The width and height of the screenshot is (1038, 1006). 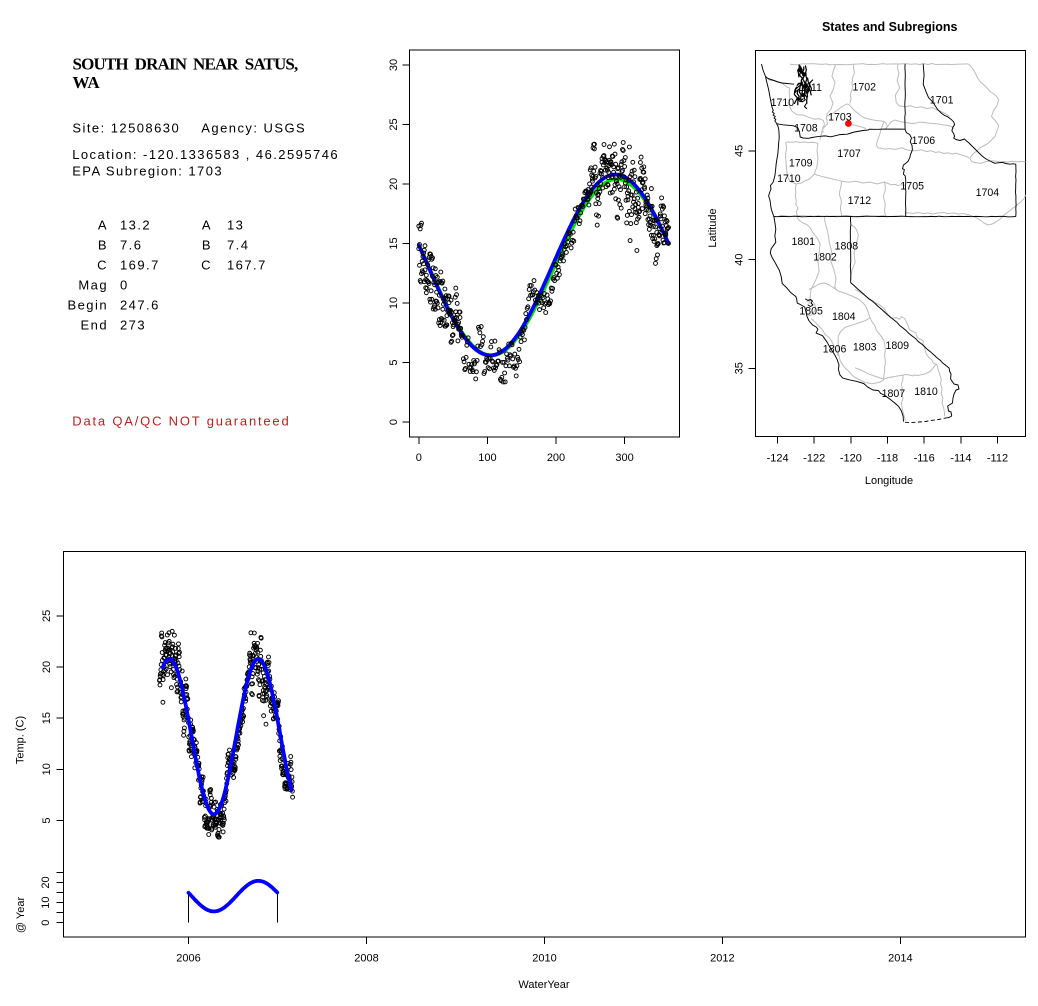 What do you see at coordinates (865, 87) in the screenshot?
I see `svg-text: 1702` at bounding box center [865, 87].